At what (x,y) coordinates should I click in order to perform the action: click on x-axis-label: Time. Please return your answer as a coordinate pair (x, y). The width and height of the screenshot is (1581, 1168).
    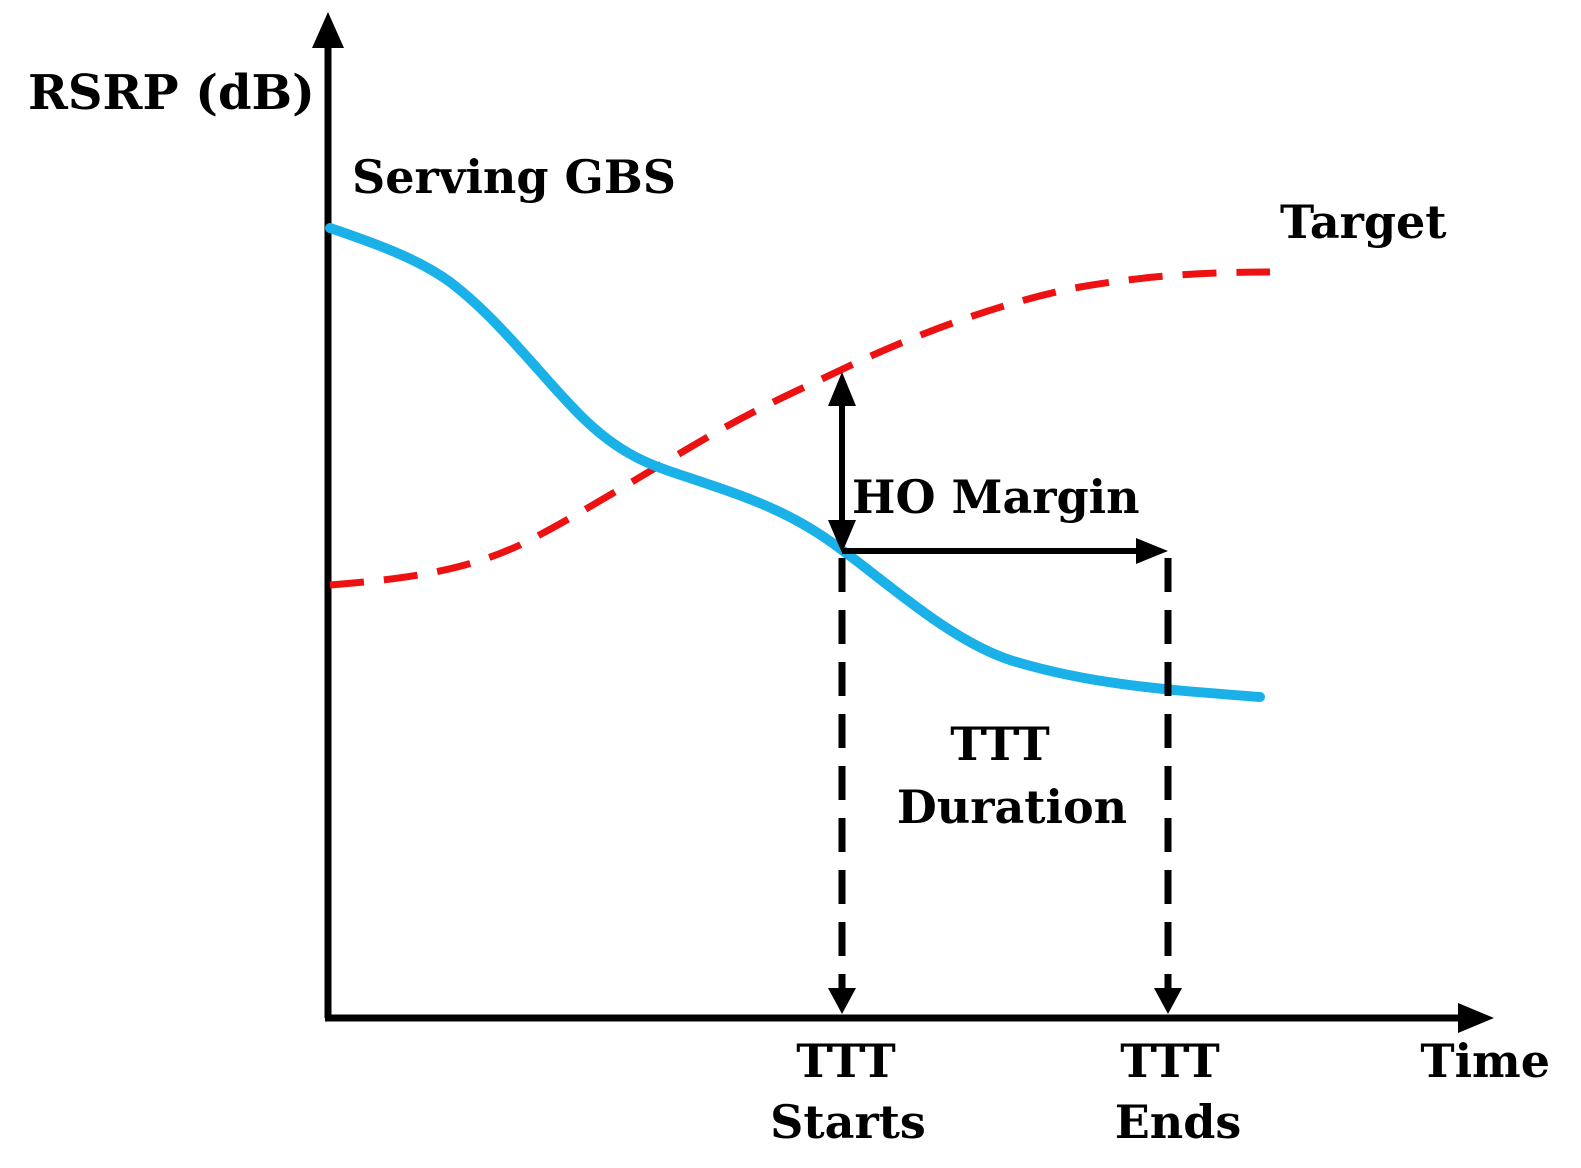
    Looking at the image, I should click on (1485, 1061).